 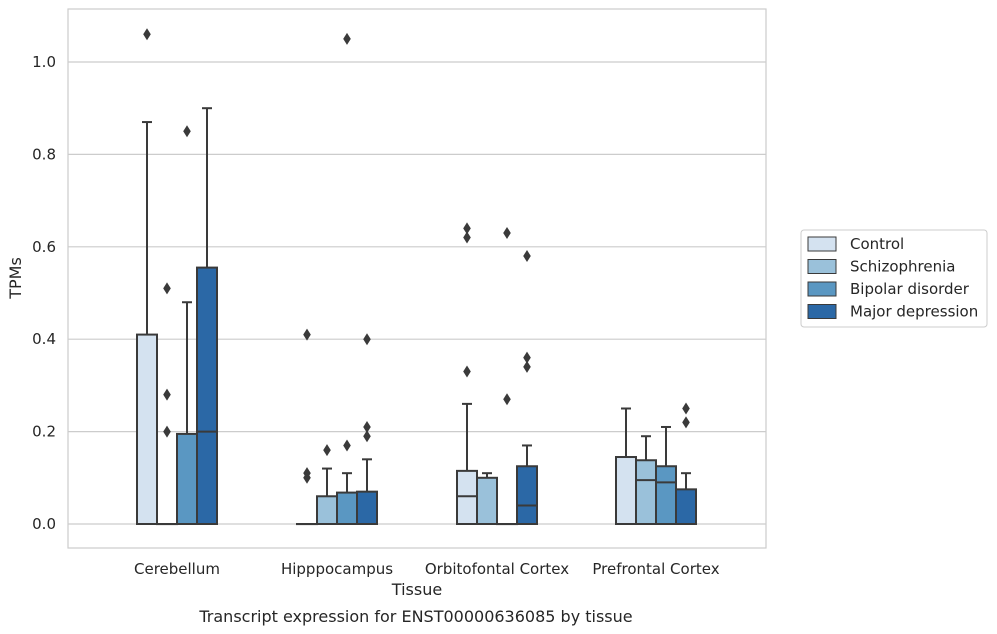 I want to click on y-tick-label: 0.8, so click(x=44, y=154).